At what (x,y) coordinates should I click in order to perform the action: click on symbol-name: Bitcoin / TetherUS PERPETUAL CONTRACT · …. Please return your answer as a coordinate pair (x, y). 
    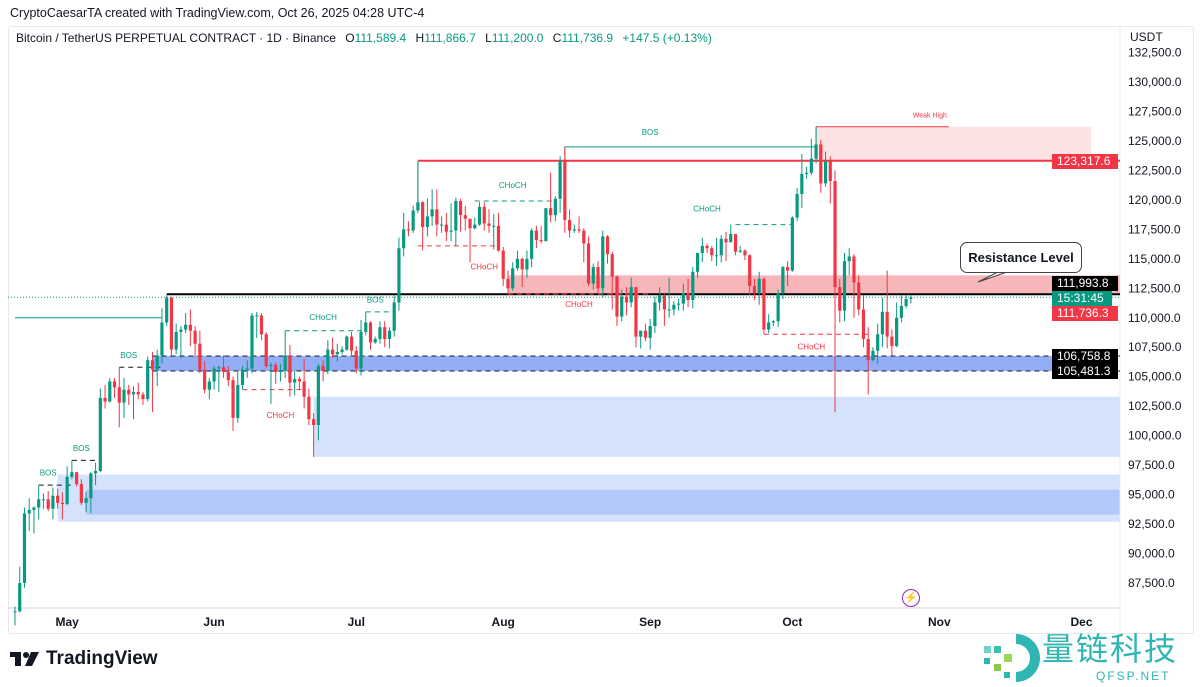
    Looking at the image, I should click on (176, 38).